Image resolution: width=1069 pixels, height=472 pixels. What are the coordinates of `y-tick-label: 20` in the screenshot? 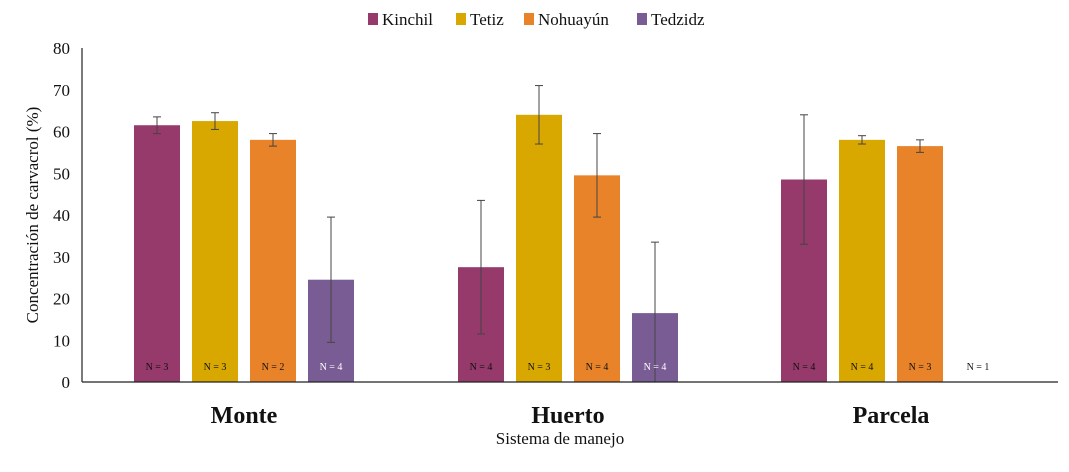 It's located at (61, 299).